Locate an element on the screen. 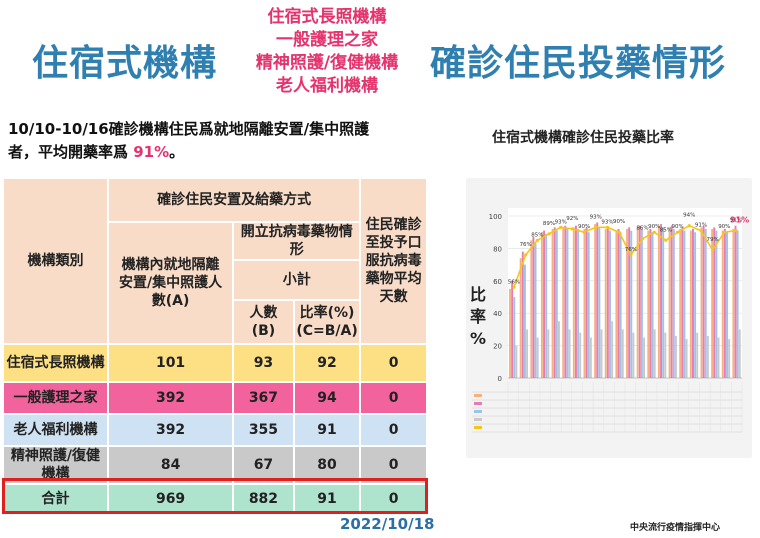  table-row: 精神照護/復健機構 84 67 80 0 is located at coordinates (215, 465).